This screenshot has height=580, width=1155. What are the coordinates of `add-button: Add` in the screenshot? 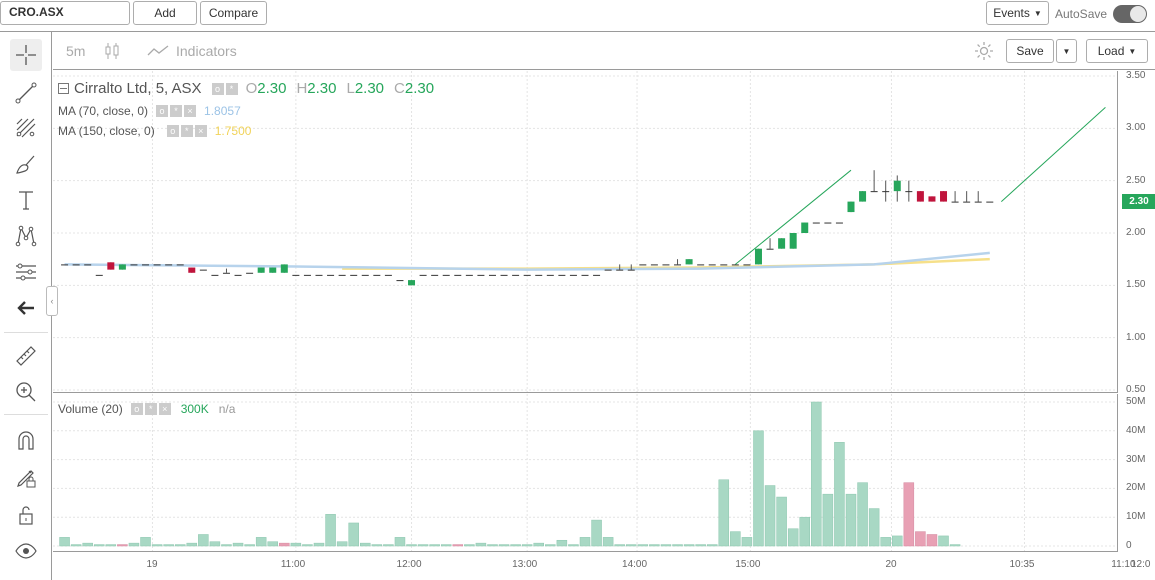 It's located at (165, 13).